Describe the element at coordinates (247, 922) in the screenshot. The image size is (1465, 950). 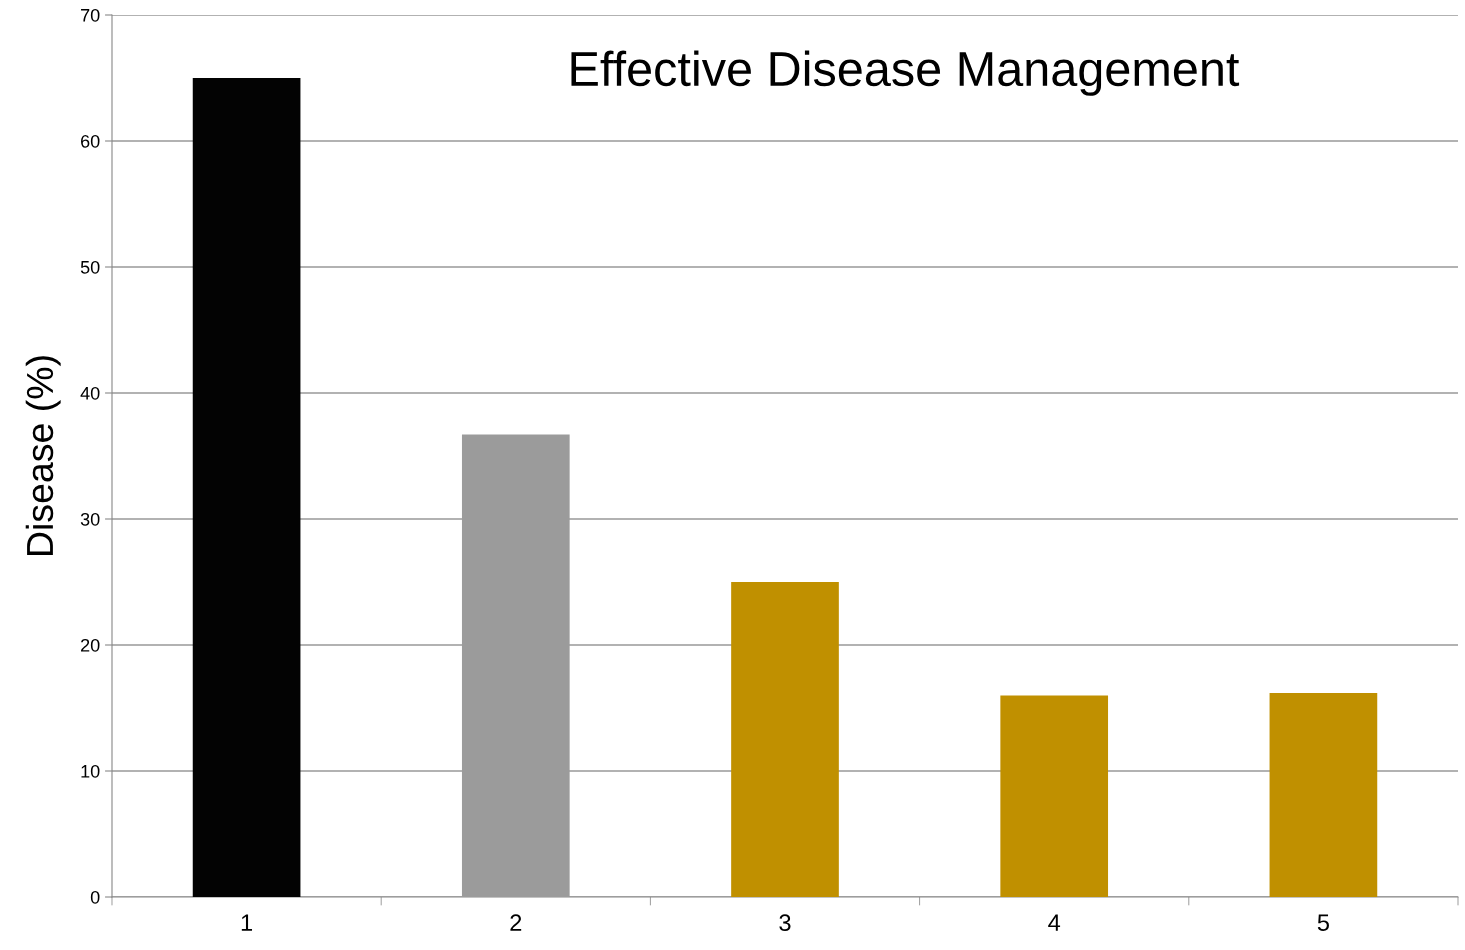
I see `x-tick-label: 1` at that location.